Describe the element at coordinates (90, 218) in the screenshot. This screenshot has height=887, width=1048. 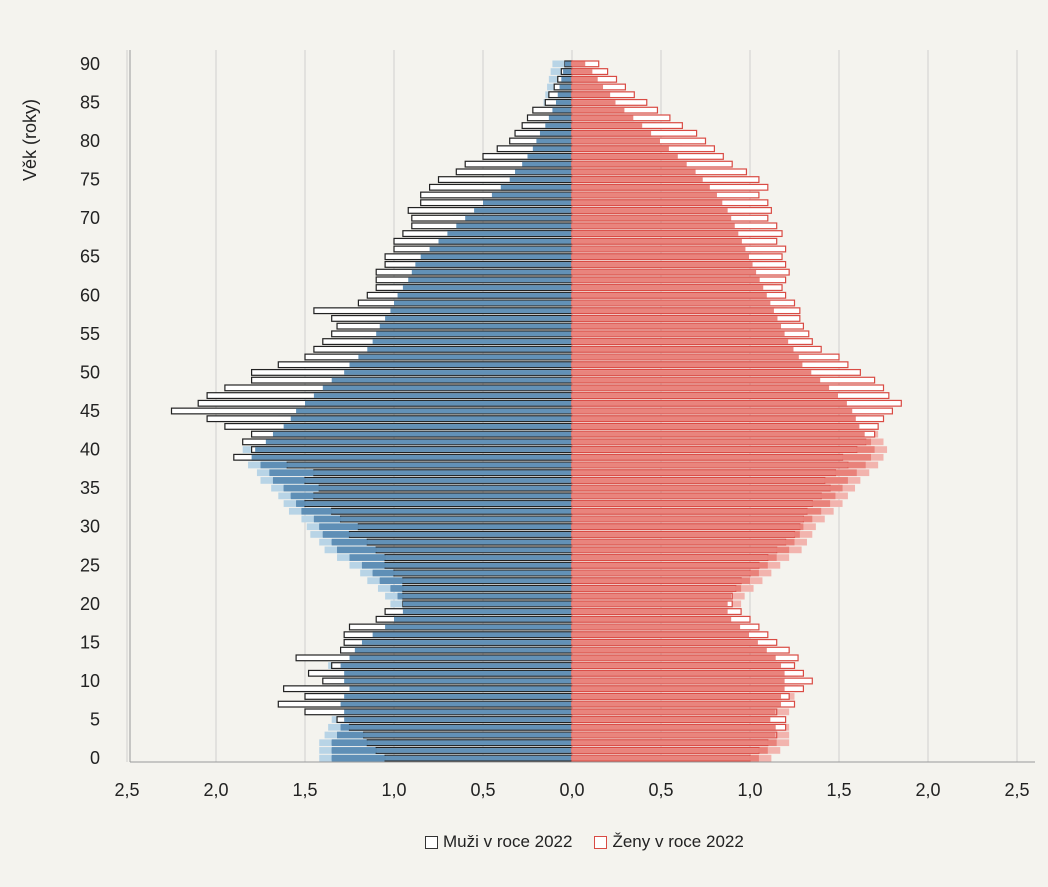
I see `y-tick-label-70: 70` at that location.